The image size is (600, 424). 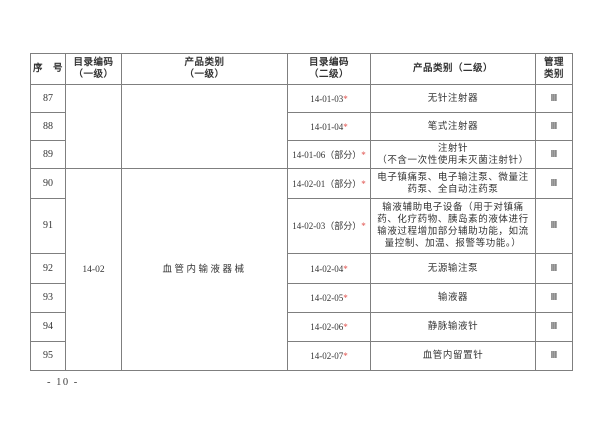 I want to click on cat2-cell: 无源输注泵, so click(x=453, y=268).